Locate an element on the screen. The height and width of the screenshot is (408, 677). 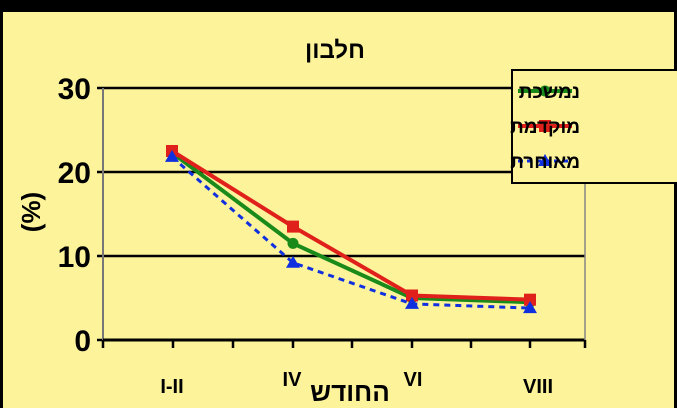
legend-label: מאוחרת is located at coordinates (545, 162).